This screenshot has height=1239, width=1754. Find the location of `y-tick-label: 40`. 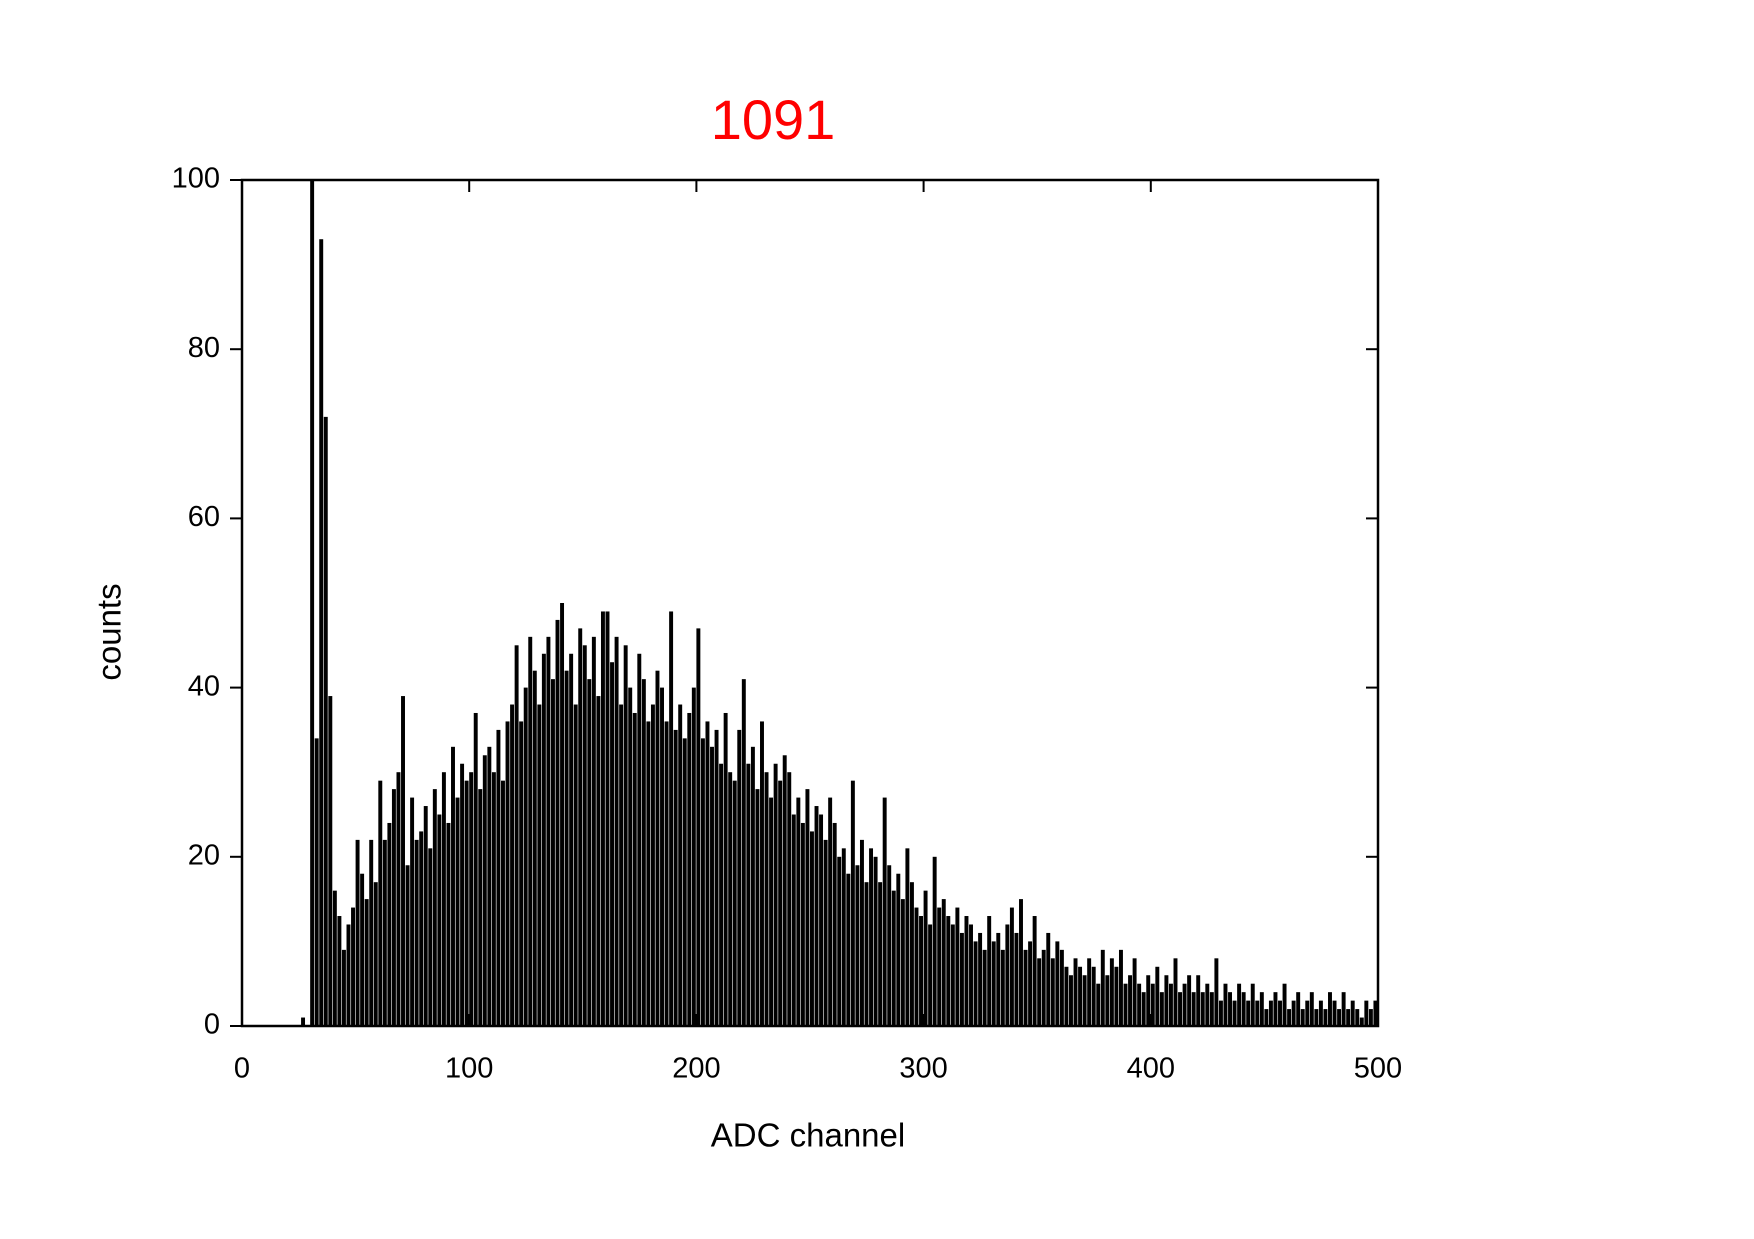

y-tick-label: 40 is located at coordinates (204, 686).